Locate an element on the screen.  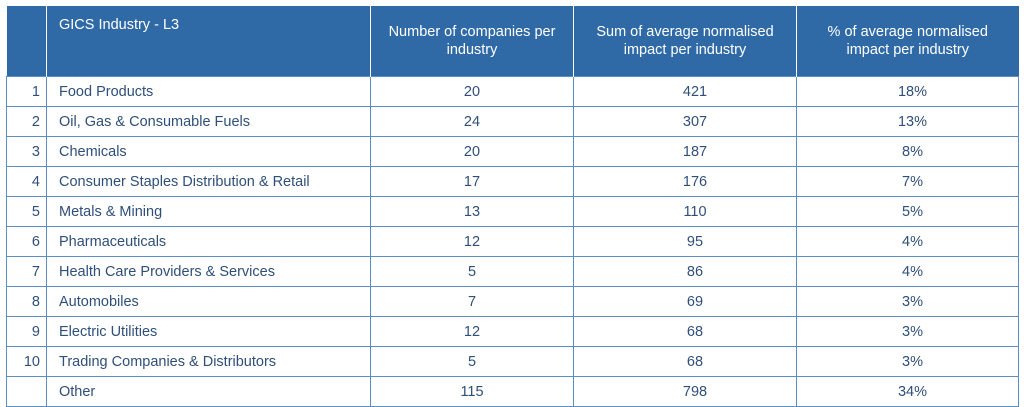
cell-industry: Trading Companies & Distributors is located at coordinates (208, 361).